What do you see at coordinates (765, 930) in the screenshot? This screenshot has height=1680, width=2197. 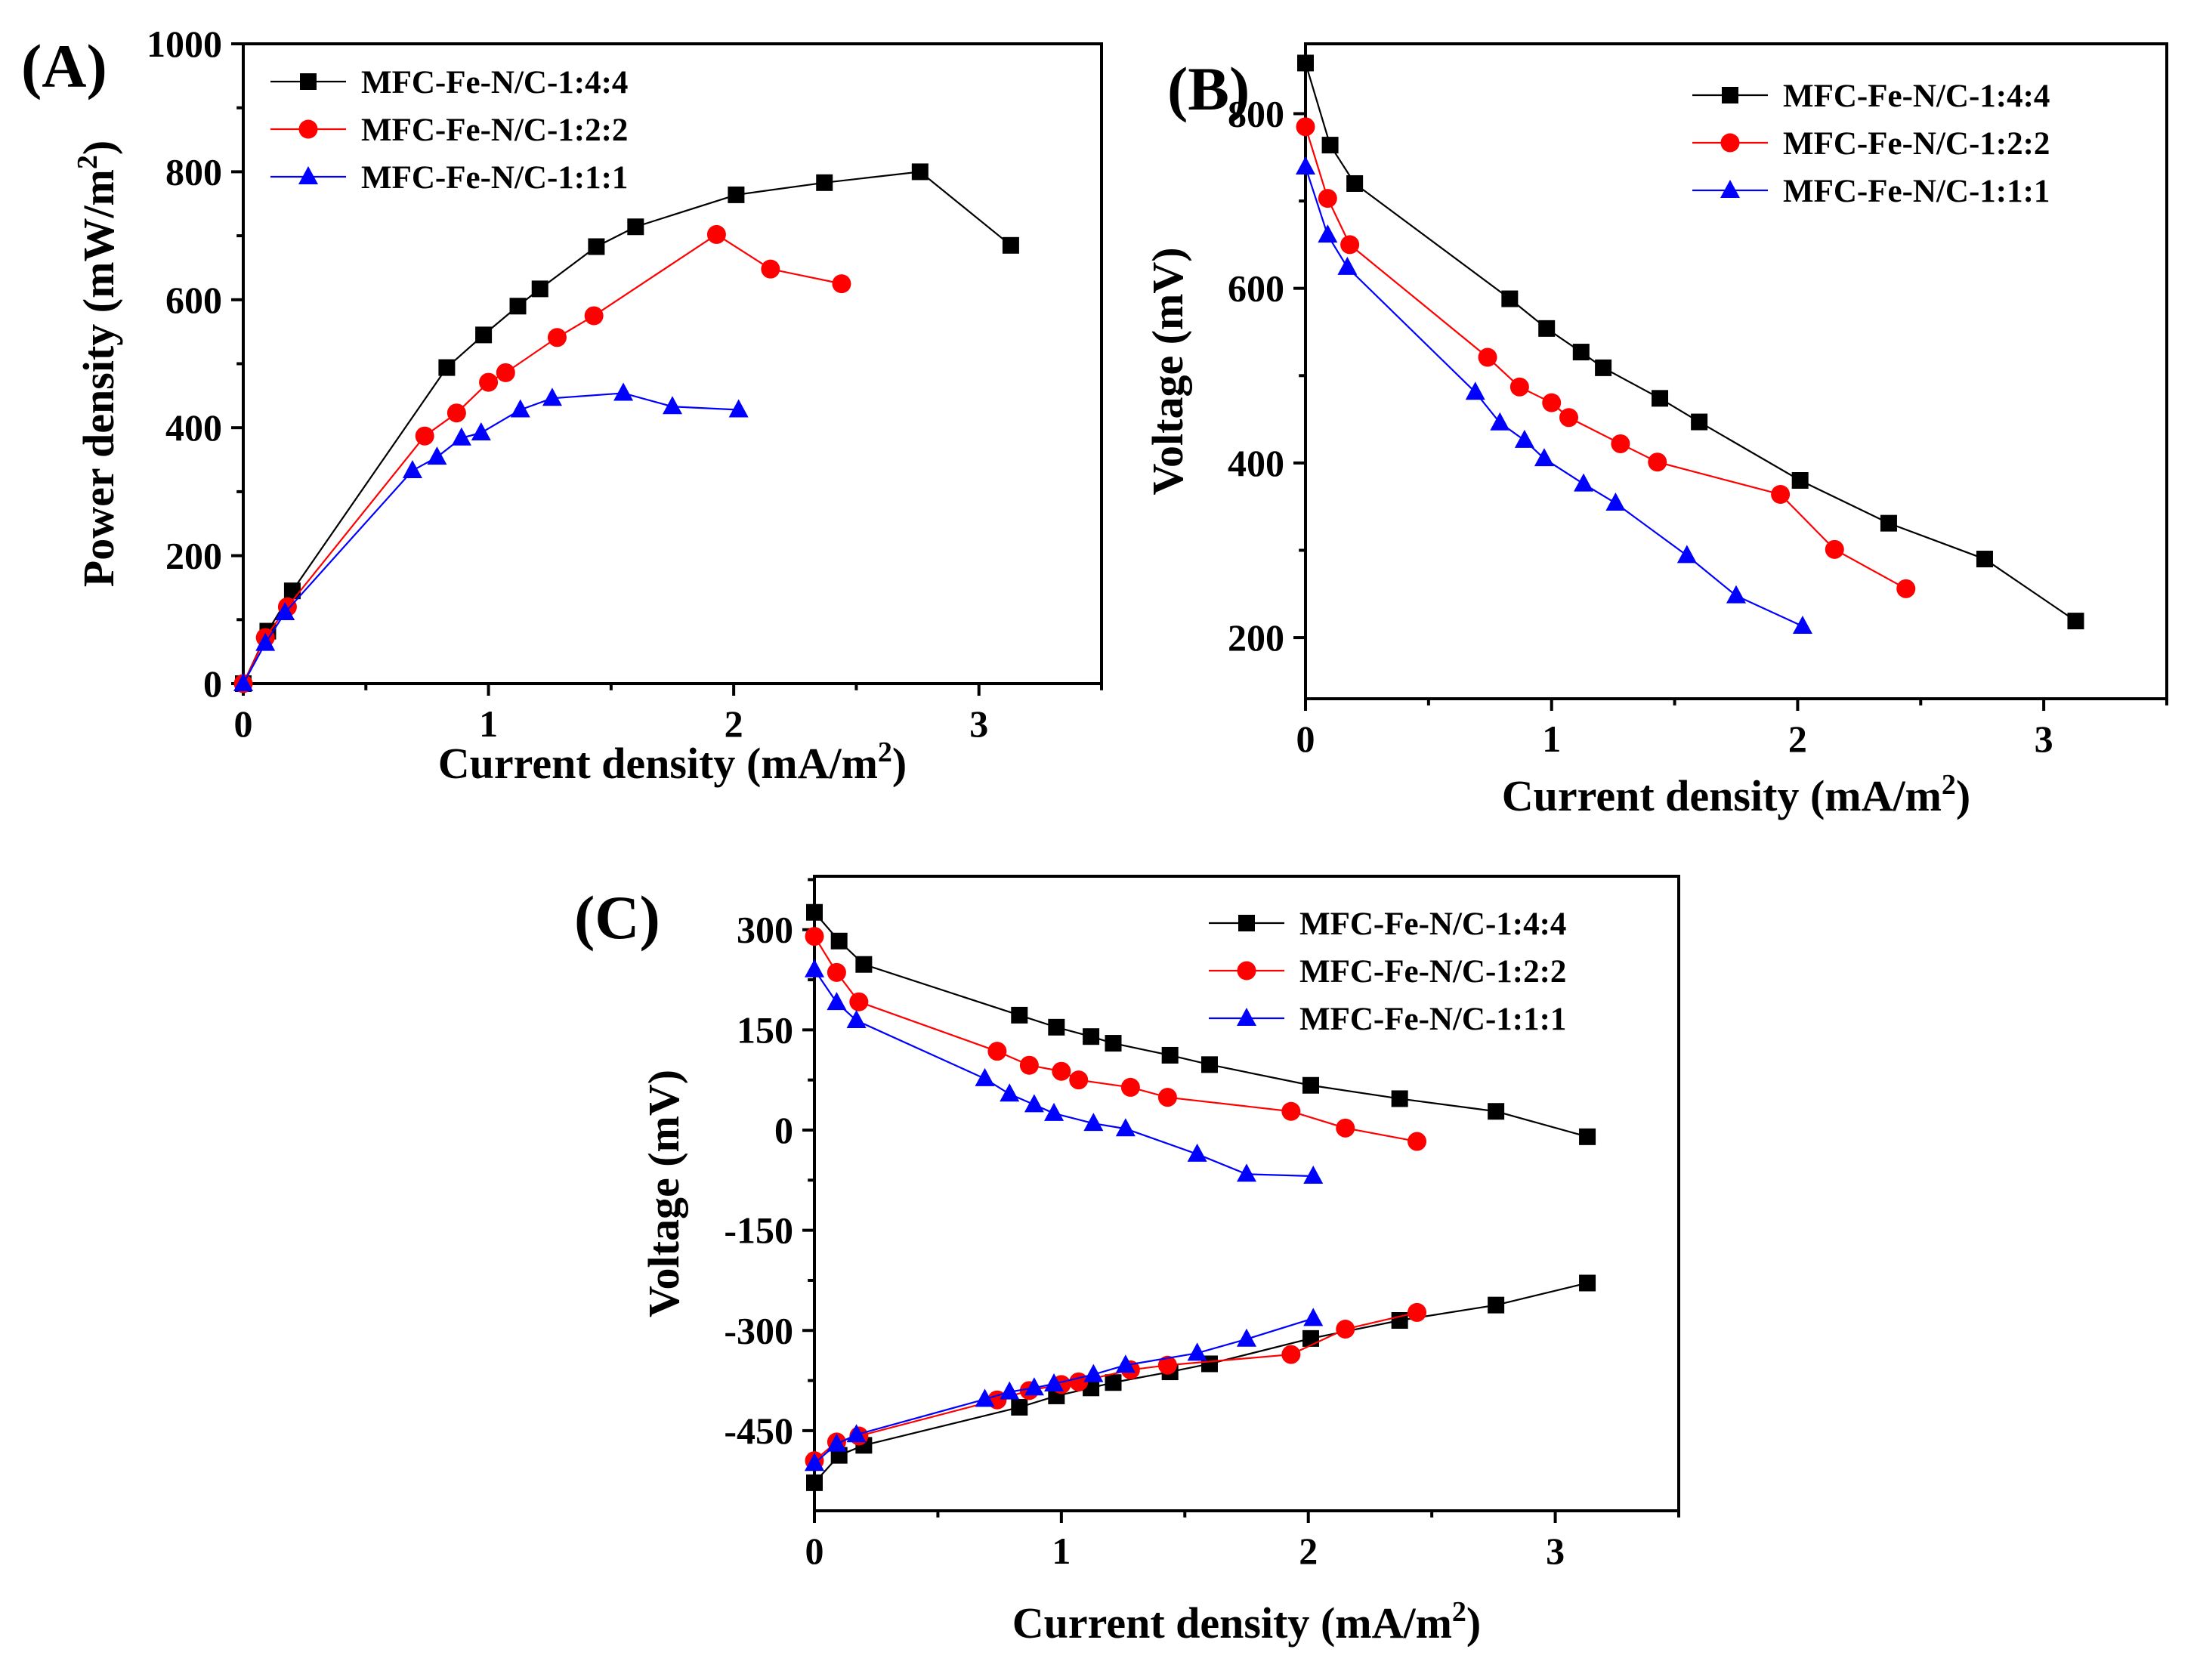 I see `y-tick-label: 300` at bounding box center [765, 930].